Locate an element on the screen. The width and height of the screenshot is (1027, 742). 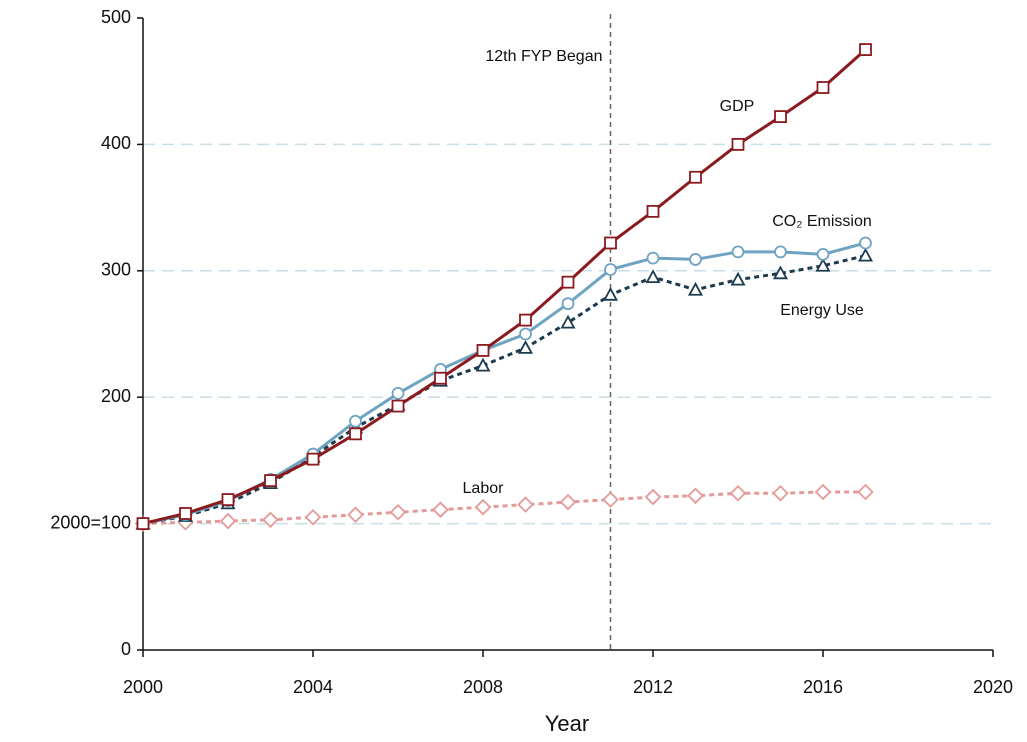
series-line is located at coordinates (504, 508).